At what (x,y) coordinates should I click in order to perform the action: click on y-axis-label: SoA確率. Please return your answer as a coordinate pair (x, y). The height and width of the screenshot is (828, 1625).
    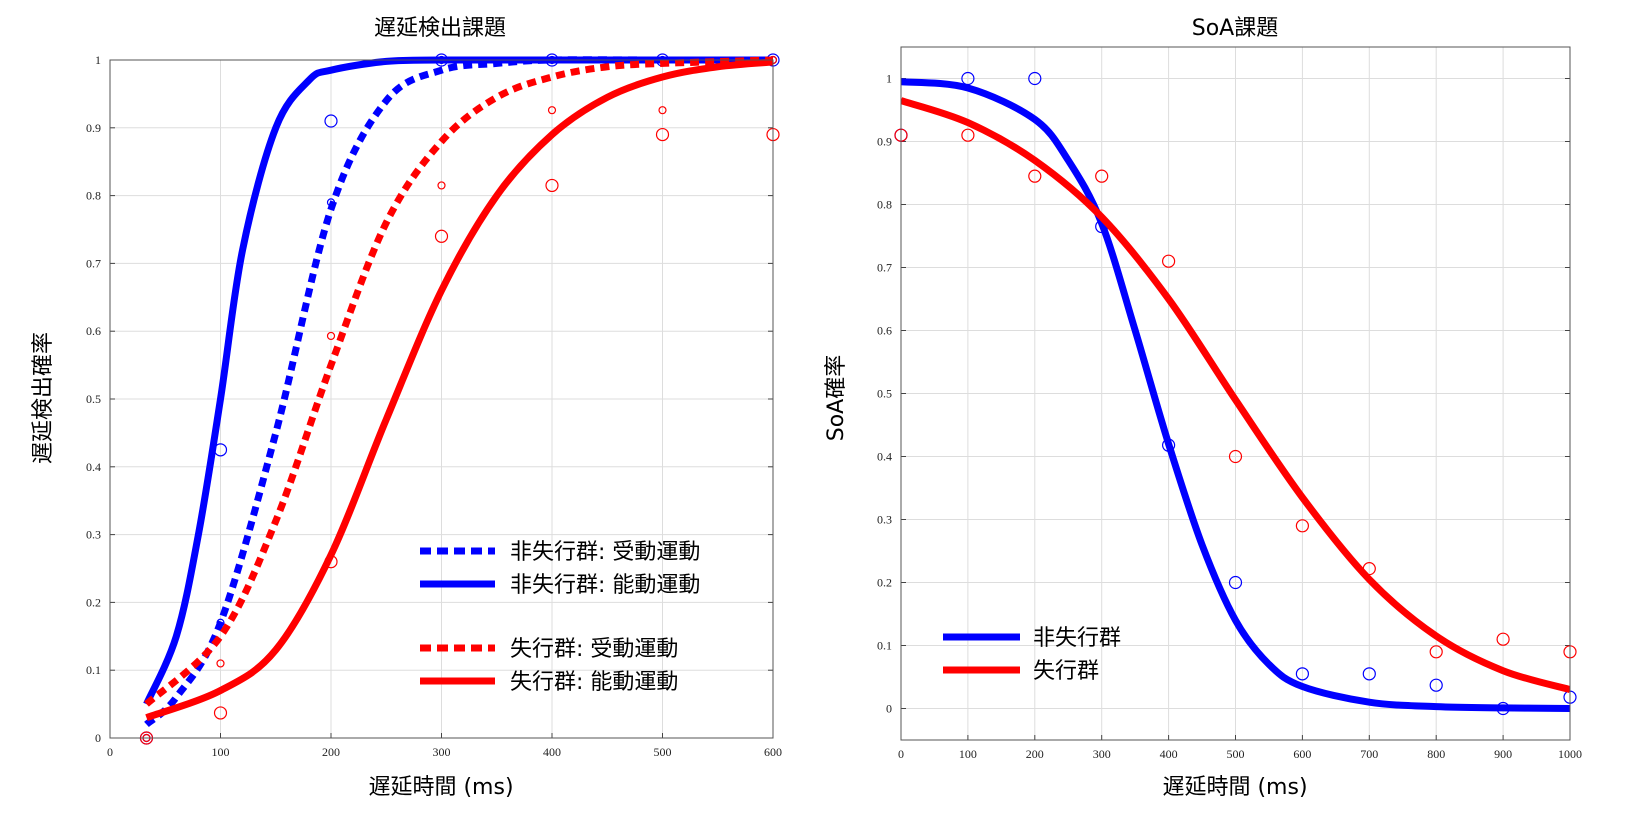
    Looking at the image, I should click on (836, 398).